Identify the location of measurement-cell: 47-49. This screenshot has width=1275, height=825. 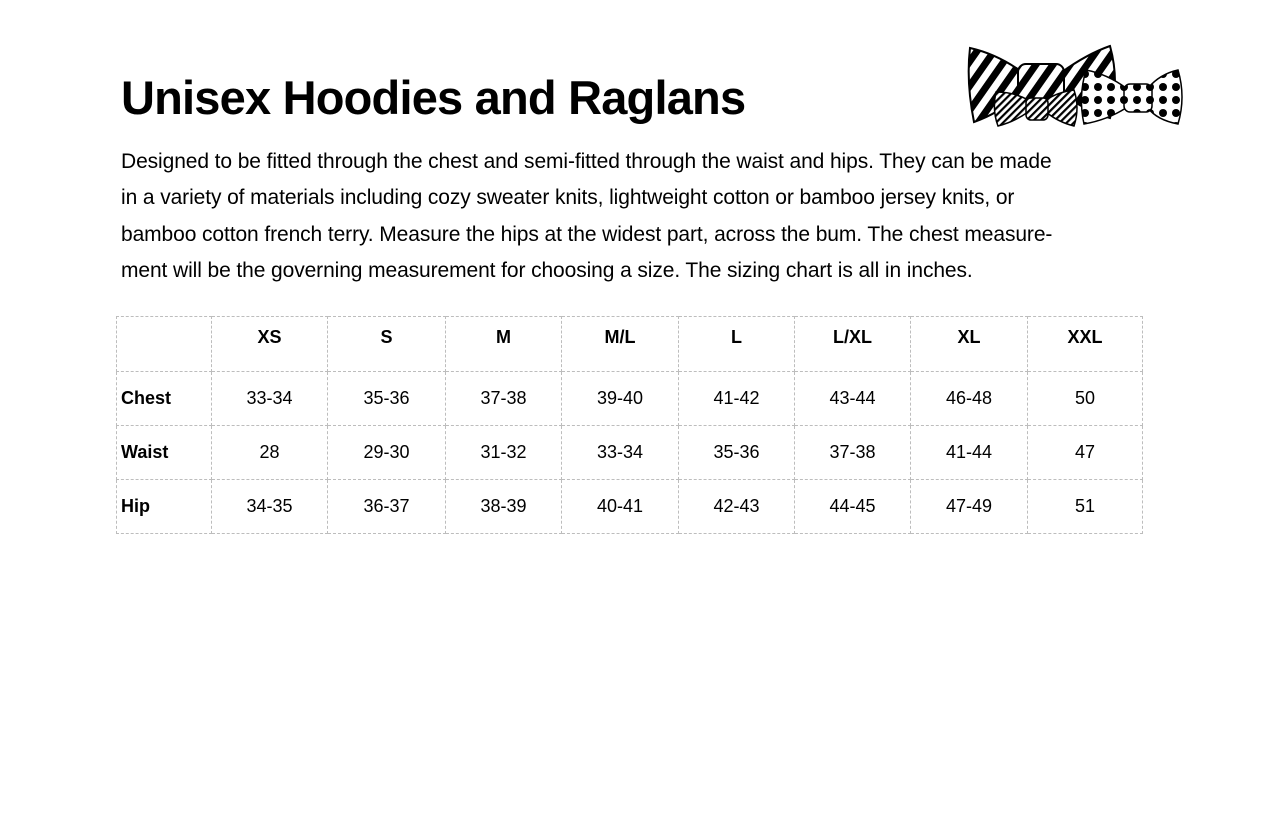
(969, 506).